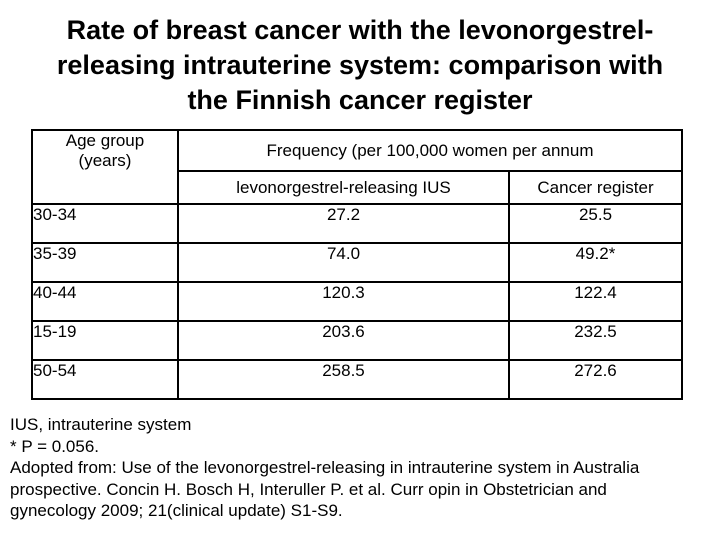 This screenshot has width=720, height=553. I want to click on register-value-cell: 25.5, so click(595, 223).